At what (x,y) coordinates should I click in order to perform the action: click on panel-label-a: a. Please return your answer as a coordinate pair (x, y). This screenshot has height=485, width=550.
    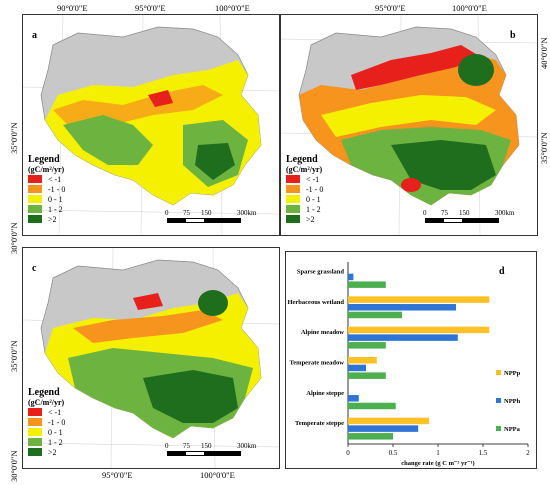
    Looking at the image, I should click on (34, 35).